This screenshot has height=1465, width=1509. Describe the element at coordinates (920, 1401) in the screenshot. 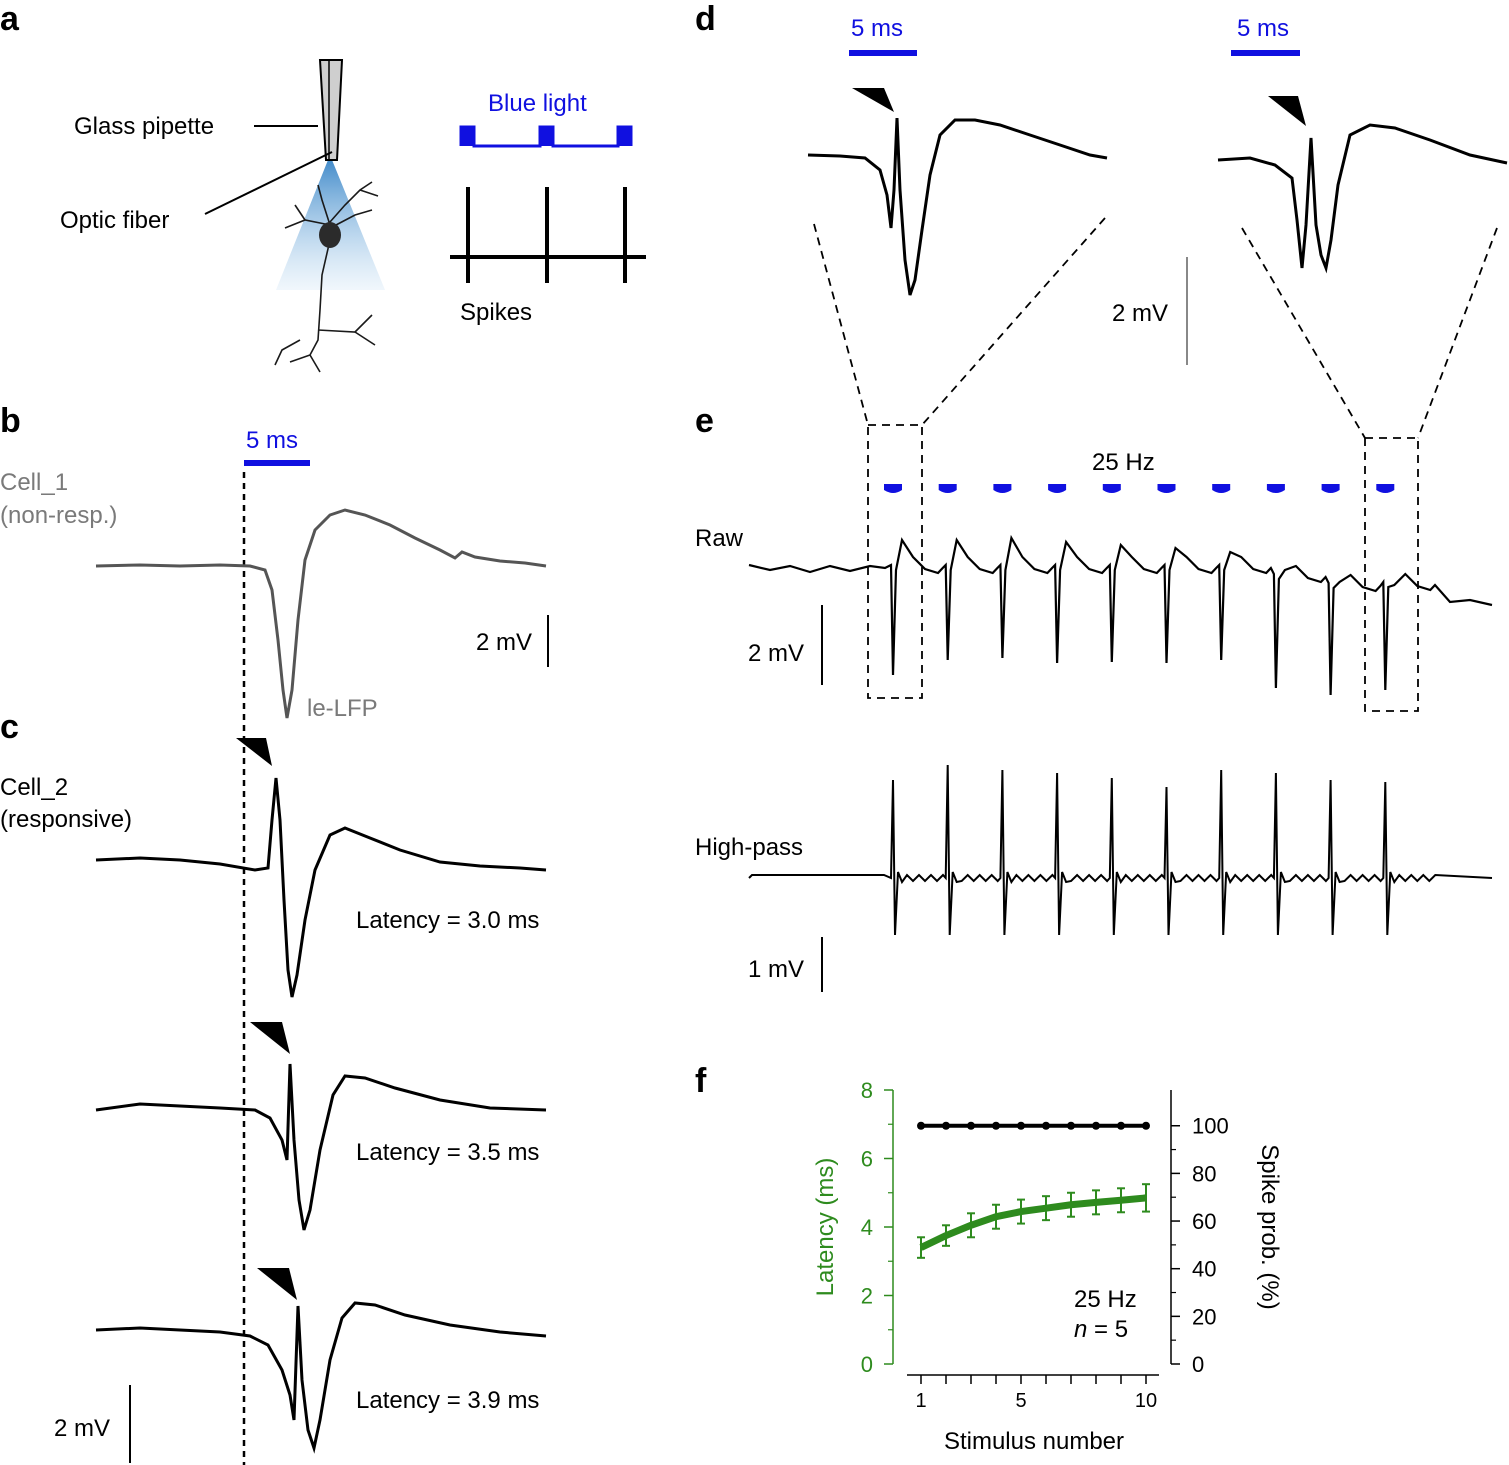

I see `x-tick-label: 1` at that location.